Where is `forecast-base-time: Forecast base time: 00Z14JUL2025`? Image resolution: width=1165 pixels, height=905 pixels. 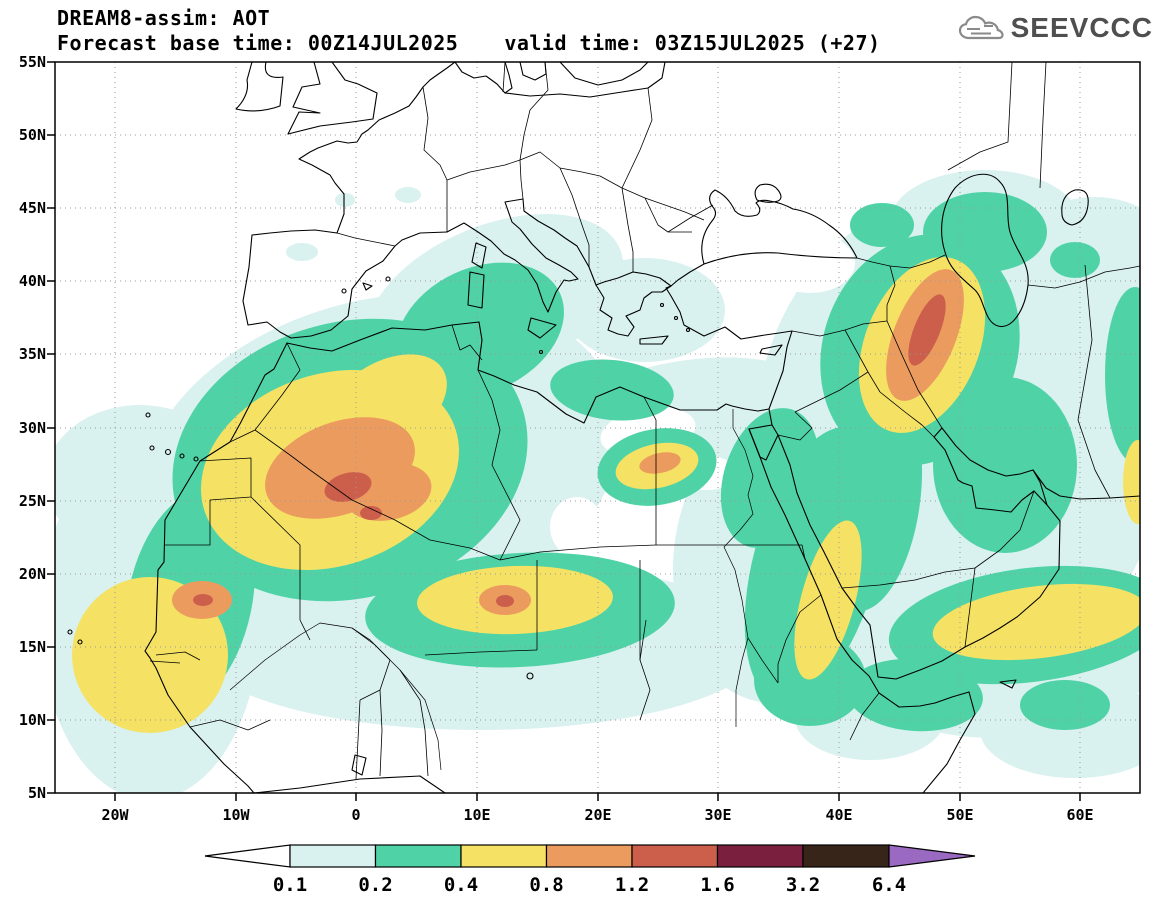 forecast-base-time: Forecast base time: 00Z14JUL2025 is located at coordinates (258, 43).